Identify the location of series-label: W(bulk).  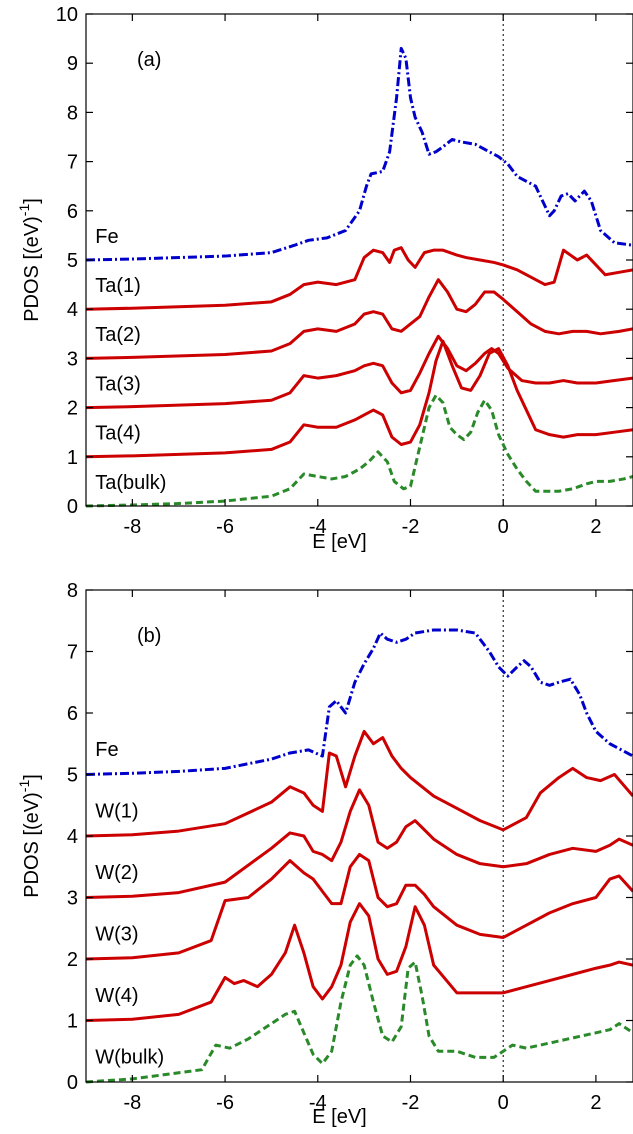
(129, 1058).